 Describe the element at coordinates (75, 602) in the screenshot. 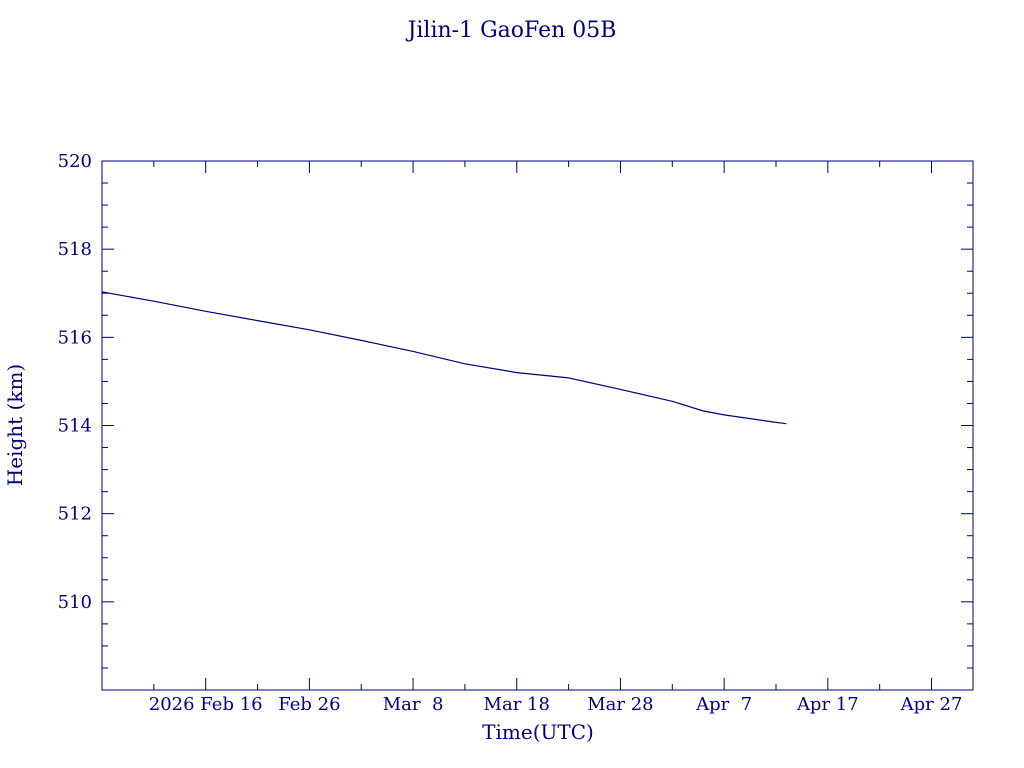

I see `y-tick-label: 510` at that location.